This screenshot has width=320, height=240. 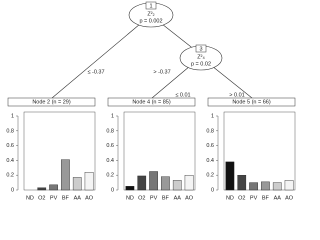 I want to click on node-variable: Z²₄, so click(x=201, y=57).